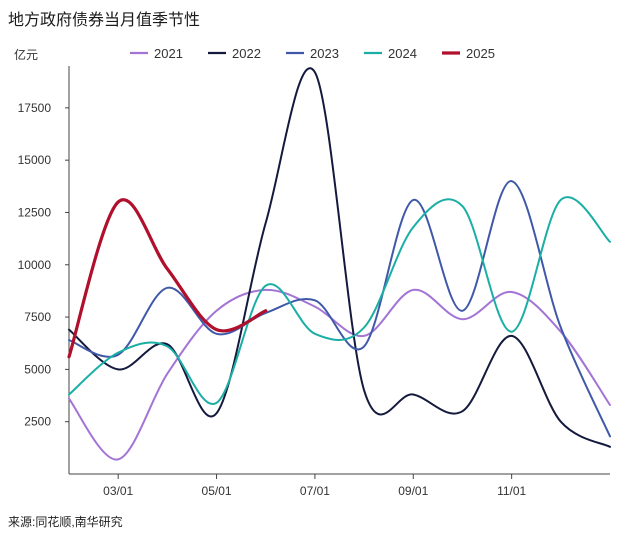 This screenshot has height=539, width=638. I want to click on legend: 2021 2022 2023 2024 2025, so click(312, 53).